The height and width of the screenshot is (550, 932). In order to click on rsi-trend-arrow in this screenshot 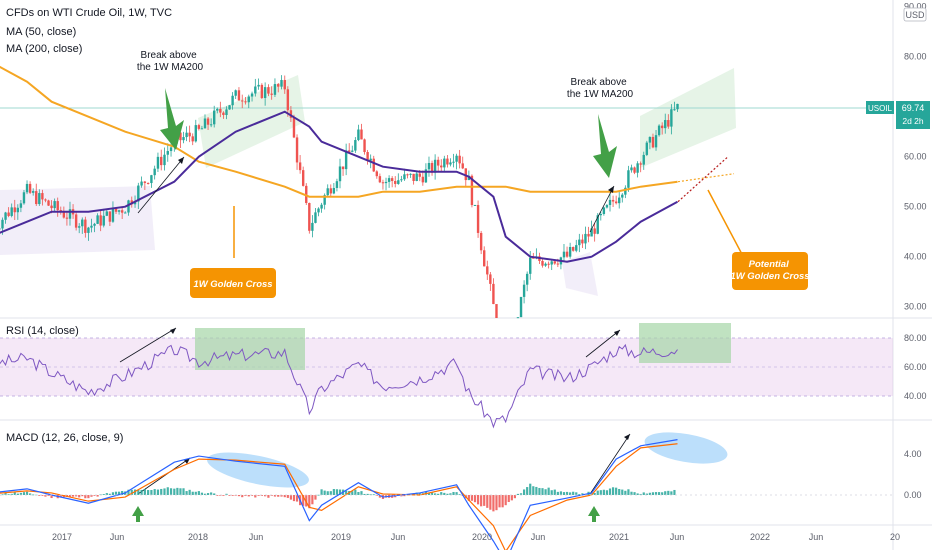, I will do `click(148, 345)`.